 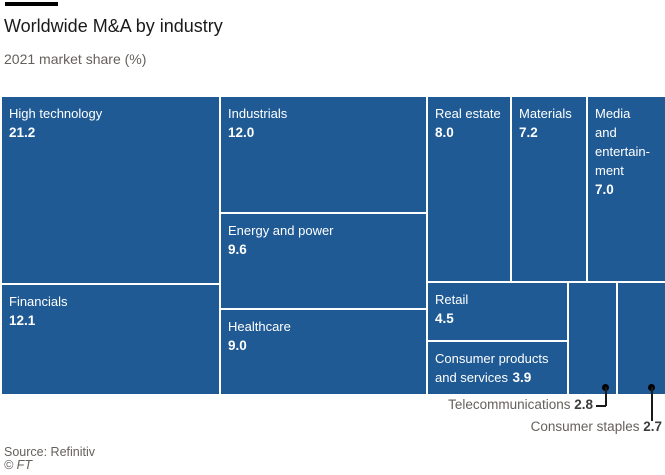 What do you see at coordinates (452, 299) in the screenshot?
I see `cell-label: Retail` at bounding box center [452, 299].